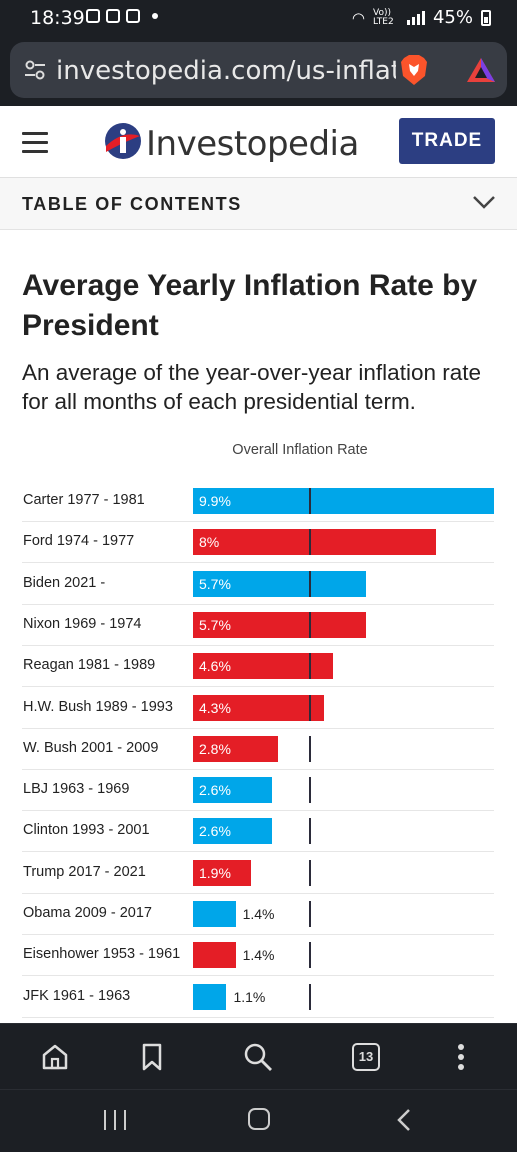 Image resolution: width=517 pixels, height=1152 pixels. Describe the element at coordinates (133, 16) in the screenshot. I see `chat-icon` at that location.